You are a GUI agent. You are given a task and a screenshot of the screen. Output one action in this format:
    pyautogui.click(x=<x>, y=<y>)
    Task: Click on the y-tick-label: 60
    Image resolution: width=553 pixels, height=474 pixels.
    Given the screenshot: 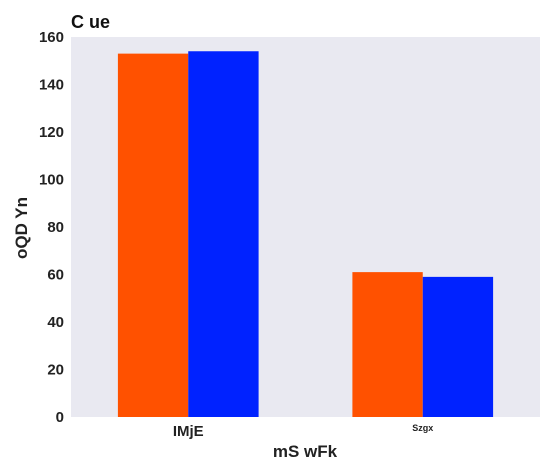 What is the action you would take?
    pyautogui.click(x=55, y=275)
    